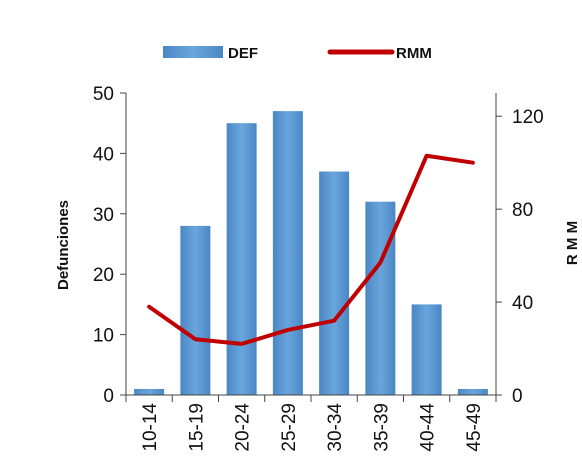  I want to click on x-tick-label: 30-34, so click(335, 427).